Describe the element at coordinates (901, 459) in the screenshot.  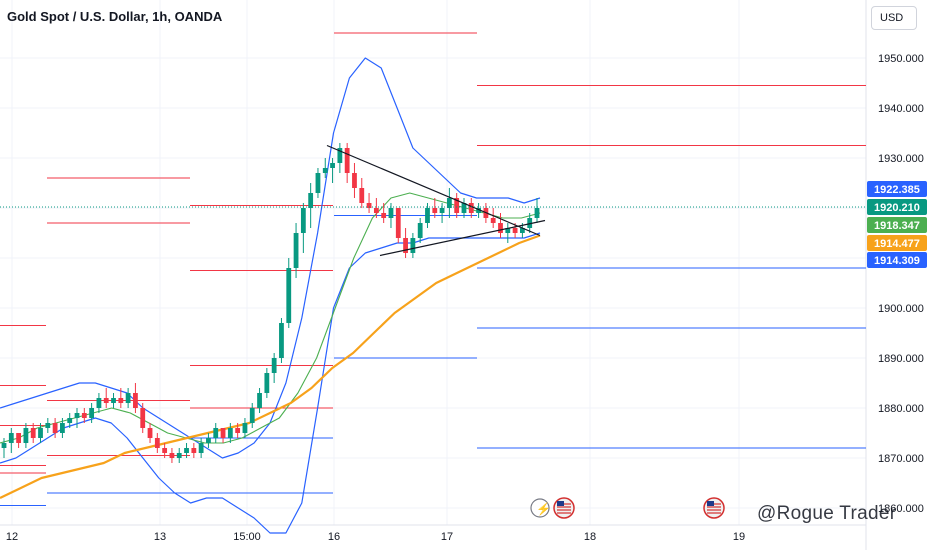
I see `y-tick-label: 1870.000` at that location.